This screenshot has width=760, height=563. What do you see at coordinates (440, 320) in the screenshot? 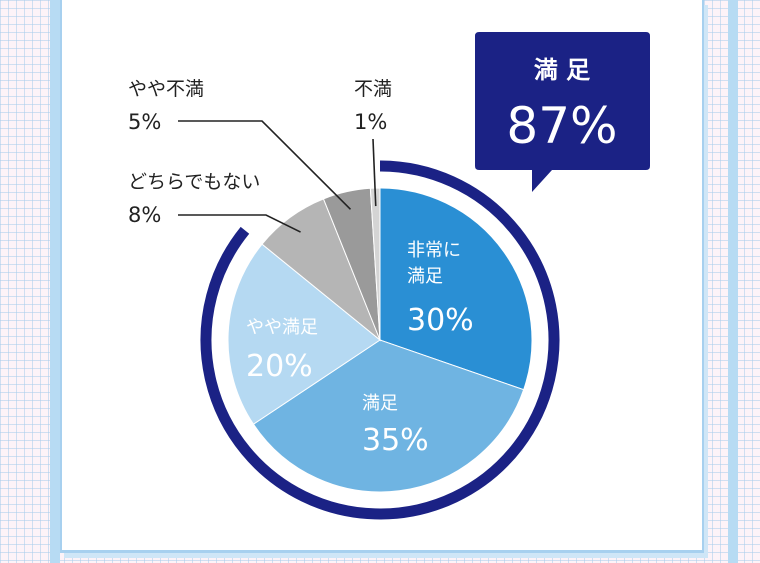
I see `slice-value-label: 30%` at bounding box center [440, 320].